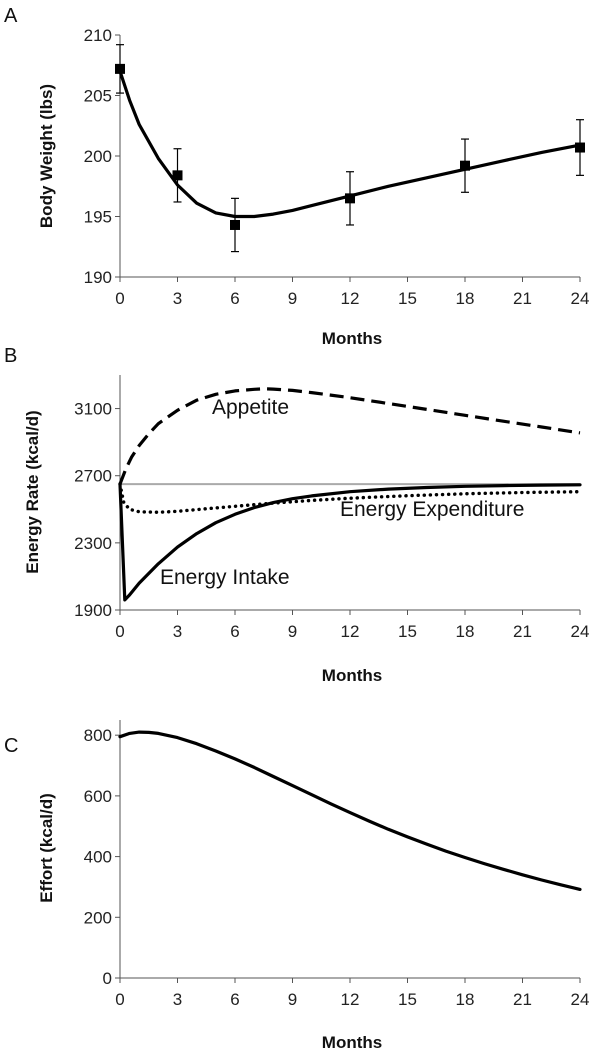 This screenshot has height=1050, width=596. Describe the element at coordinates (107, 978) in the screenshot. I see `y-tick-label: 0` at that location.